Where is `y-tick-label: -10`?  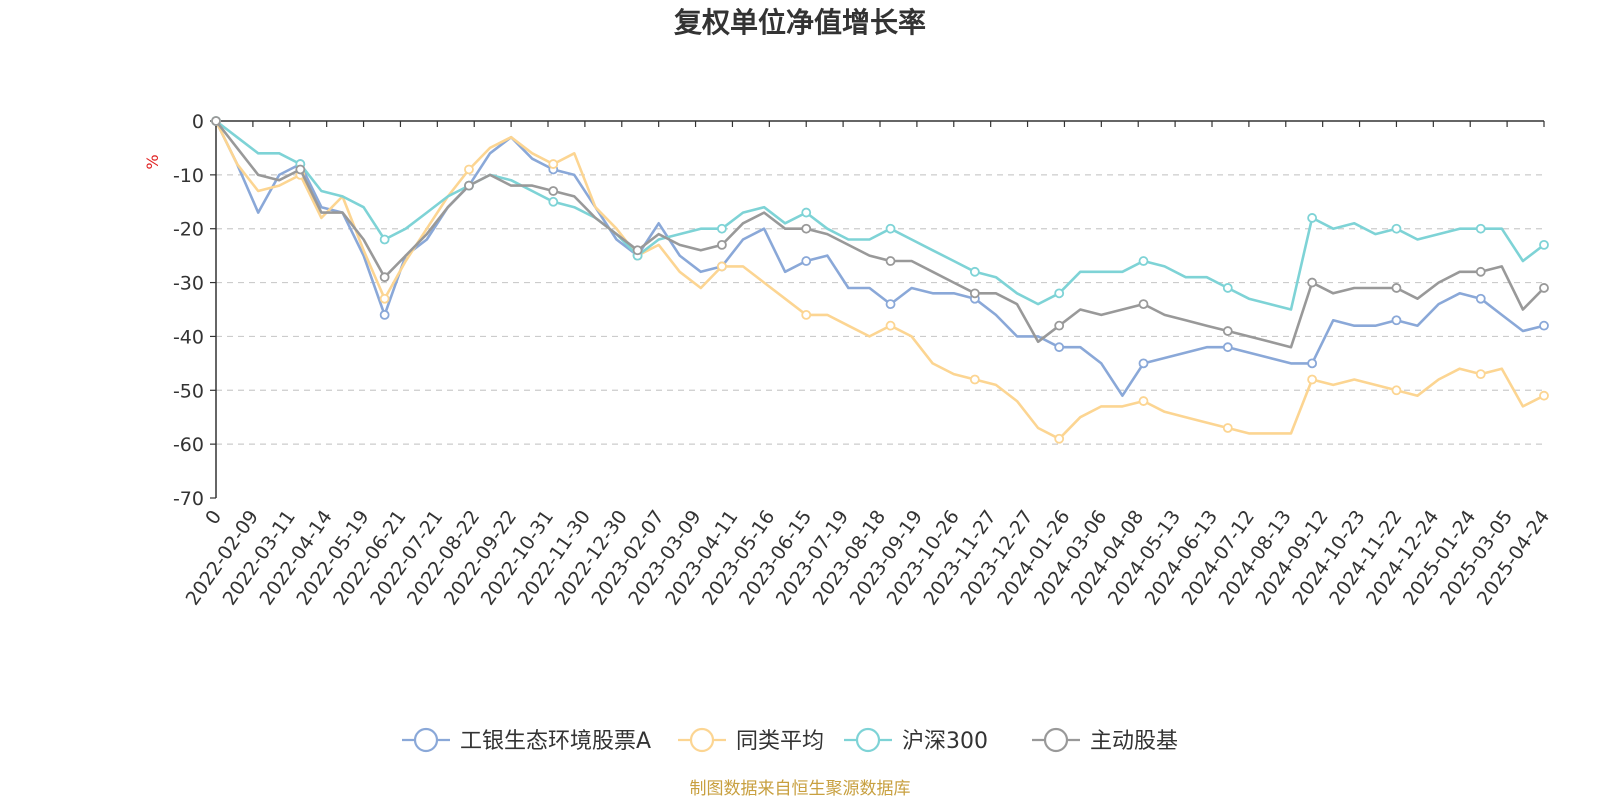
y-tick-label: -10 is located at coordinates (188, 176).